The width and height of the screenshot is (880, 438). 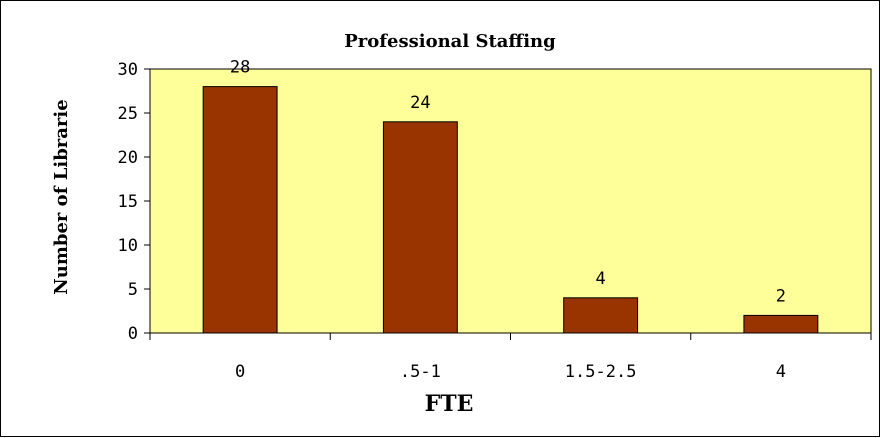 I want to click on y-tick-label: 25, so click(x=128, y=114).